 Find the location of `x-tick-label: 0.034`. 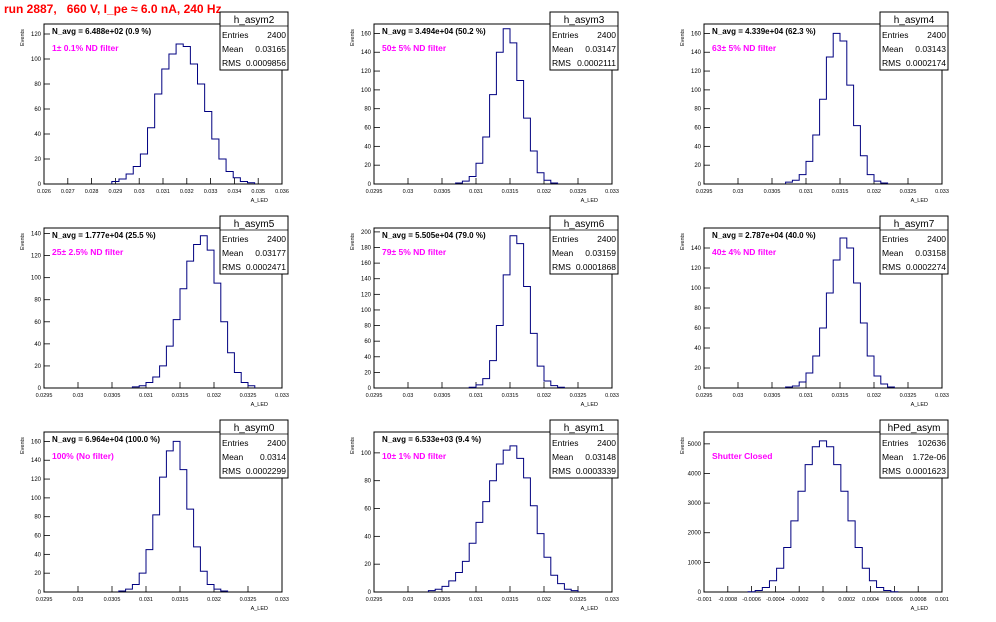

x-tick-label: 0.034 is located at coordinates (235, 192).